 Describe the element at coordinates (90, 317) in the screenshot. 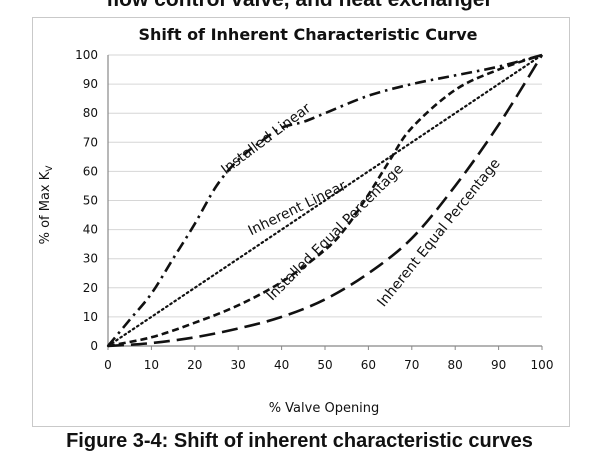

I see `y-tick-label: 10` at that location.